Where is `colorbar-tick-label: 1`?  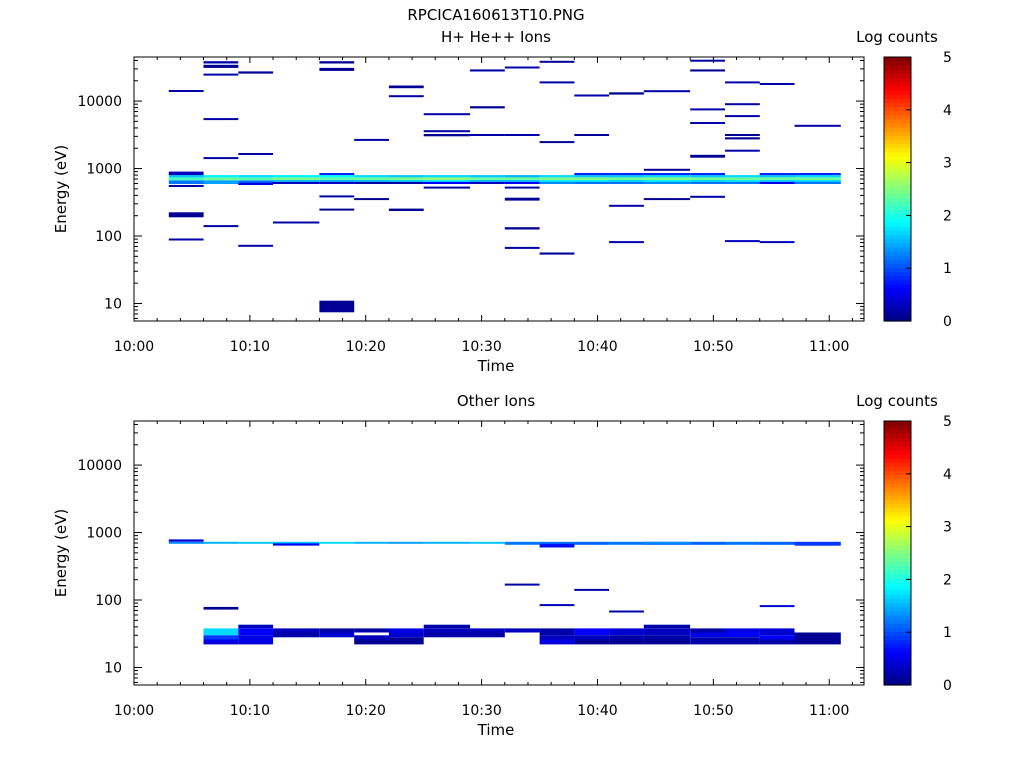
colorbar-tick-label: 1 is located at coordinates (947, 633).